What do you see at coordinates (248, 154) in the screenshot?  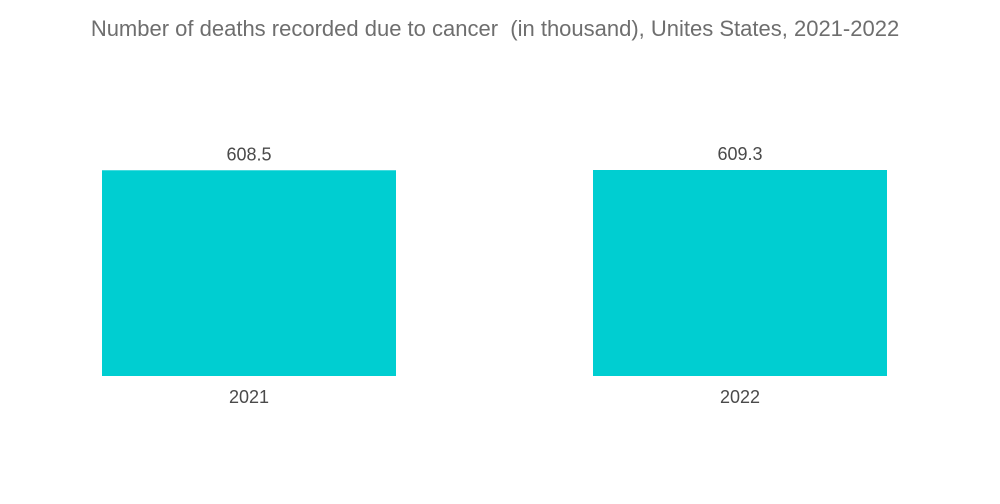 I see `value-label-2021: 608.5` at bounding box center [248, 154].